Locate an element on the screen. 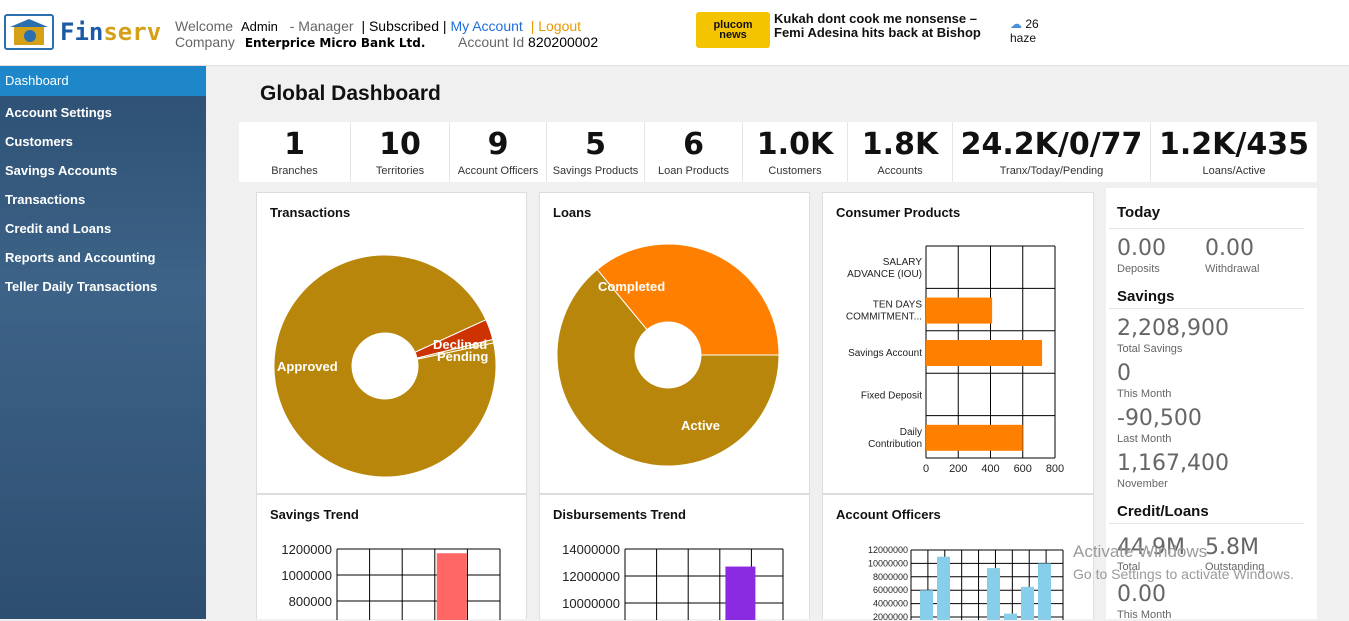 Image resolution: width=1349 pixels, height=621 pixels. panel-title: Account Officers is located at coordinates (888, 514).